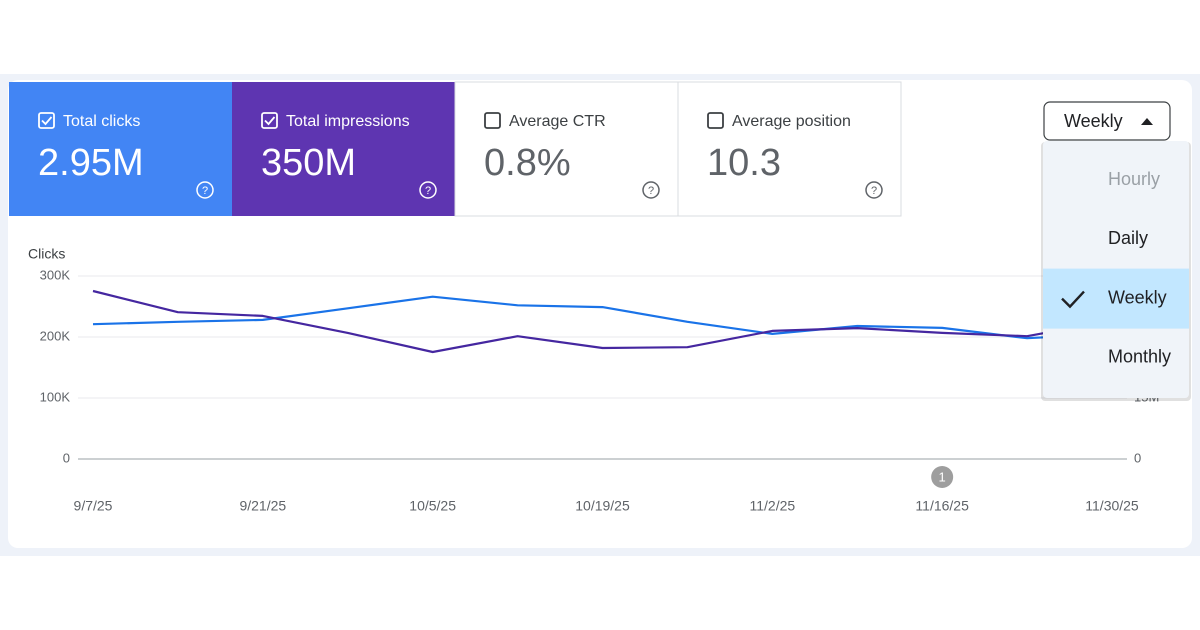 This screenshot has height=630, width=1200. Describe the element at coordinates (93, 506) in the screenshot. I see `x-tick-label: 9/7/25` at that location.